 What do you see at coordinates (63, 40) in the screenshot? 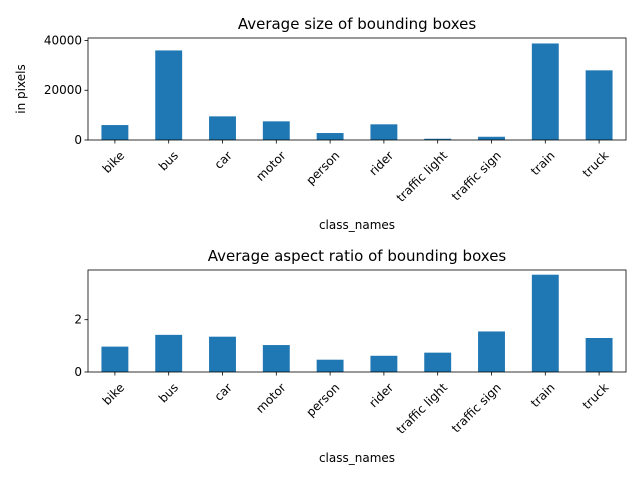
I see `y-tick-label: 40000` at bounding box center [63, 40].